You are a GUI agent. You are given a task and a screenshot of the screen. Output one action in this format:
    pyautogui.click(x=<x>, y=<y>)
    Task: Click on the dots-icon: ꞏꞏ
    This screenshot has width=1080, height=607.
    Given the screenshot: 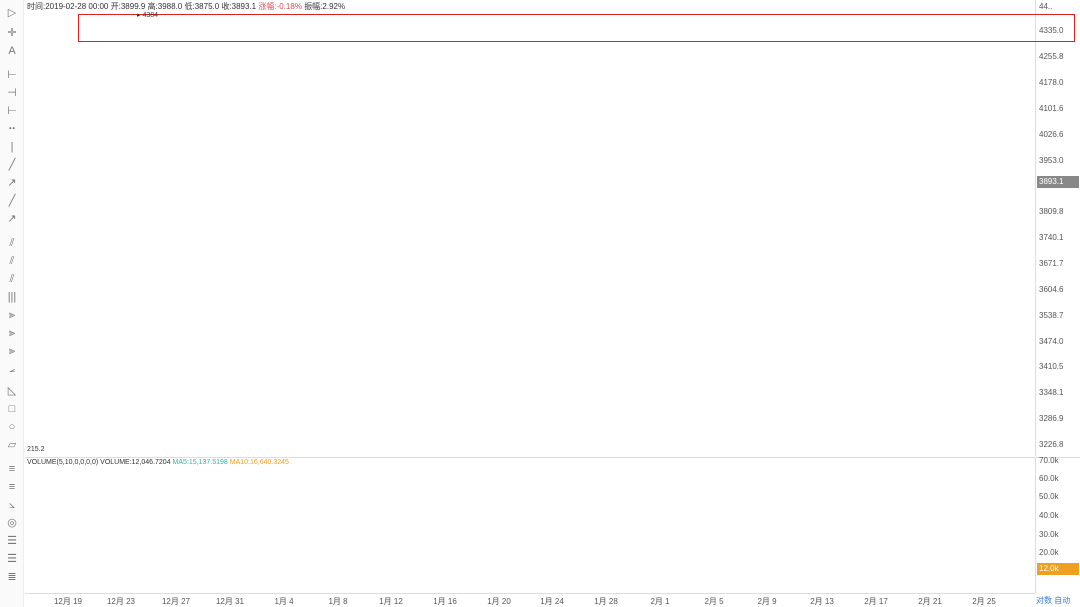 What is the action you would take?
    pyautogui.click(x=12, y=129)
    